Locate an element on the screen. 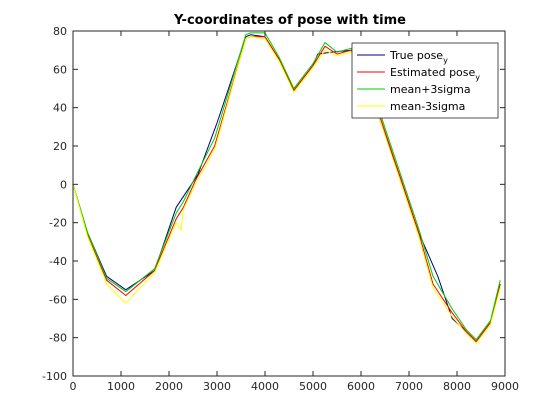 The width and height of the screenshot is (560, 420). legend-label-3: mean+3sigma is located at coordinates (430, 89).